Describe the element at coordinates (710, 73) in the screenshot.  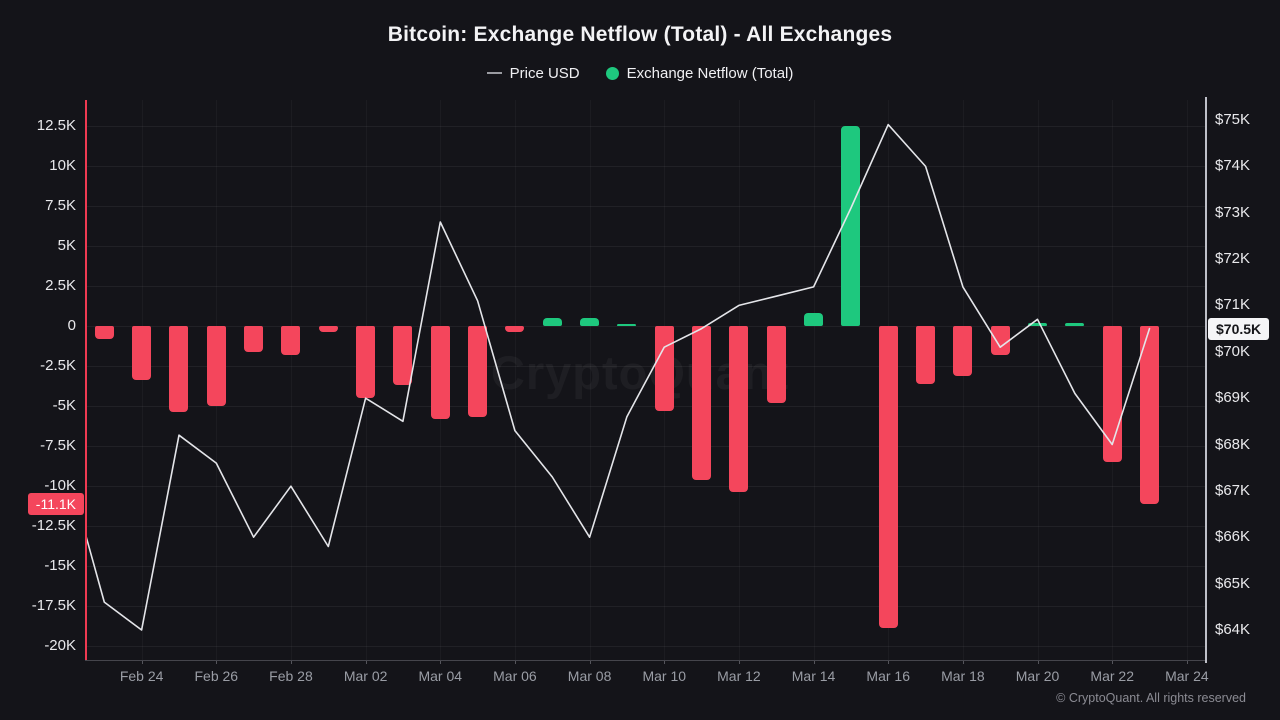
I see `legend-label-netflow: Exchange Netflow (Total)` at that location.